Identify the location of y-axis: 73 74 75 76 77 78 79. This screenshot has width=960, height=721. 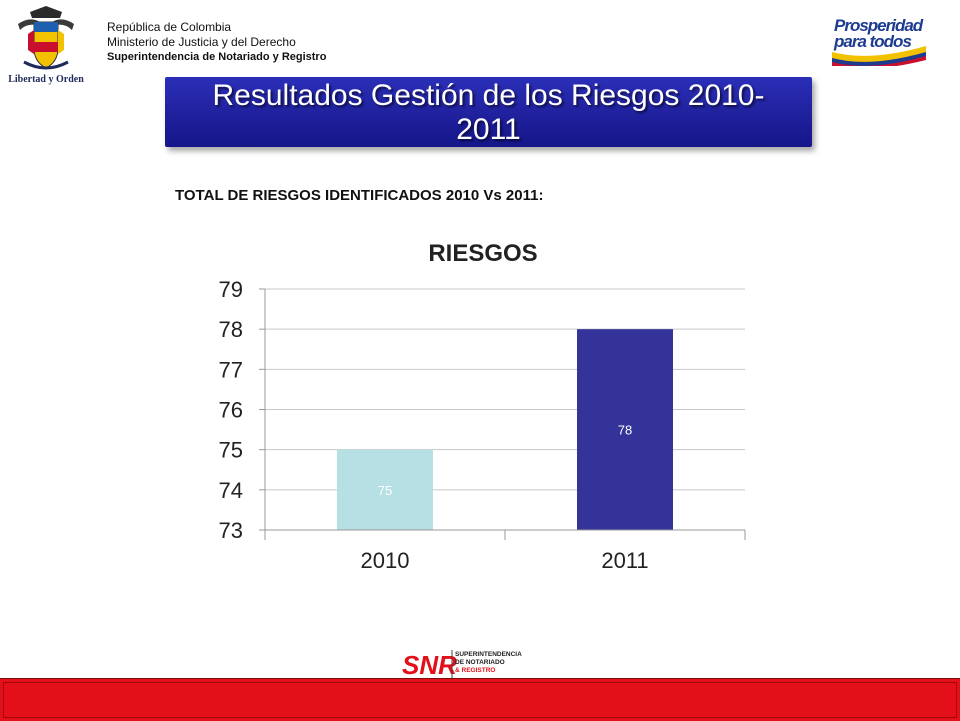
(242, 410).